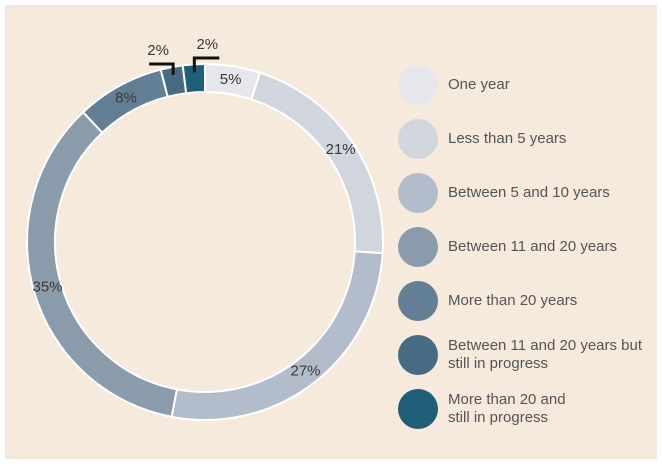 This screenshot has width=662, height=464. What do you see at coordinates (479, 84) in the screenshot?
I see `legend-label: One year` at bounding box center [479, 84].